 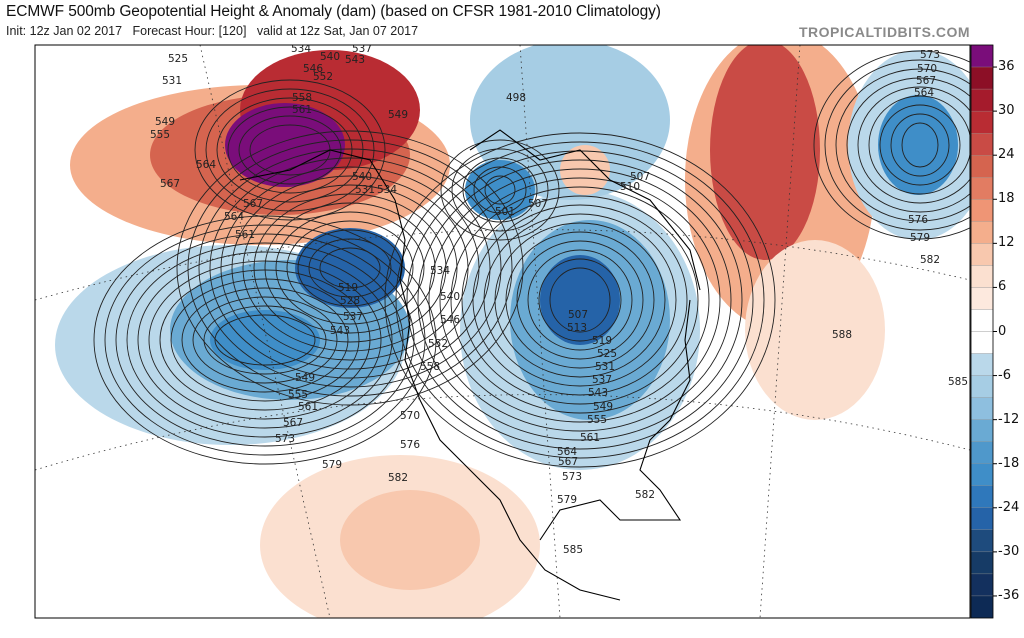 What do you see at coordinates (450, 297) in the screenshot?
I see `contour-label: 540` at bounding box center [450, 297].